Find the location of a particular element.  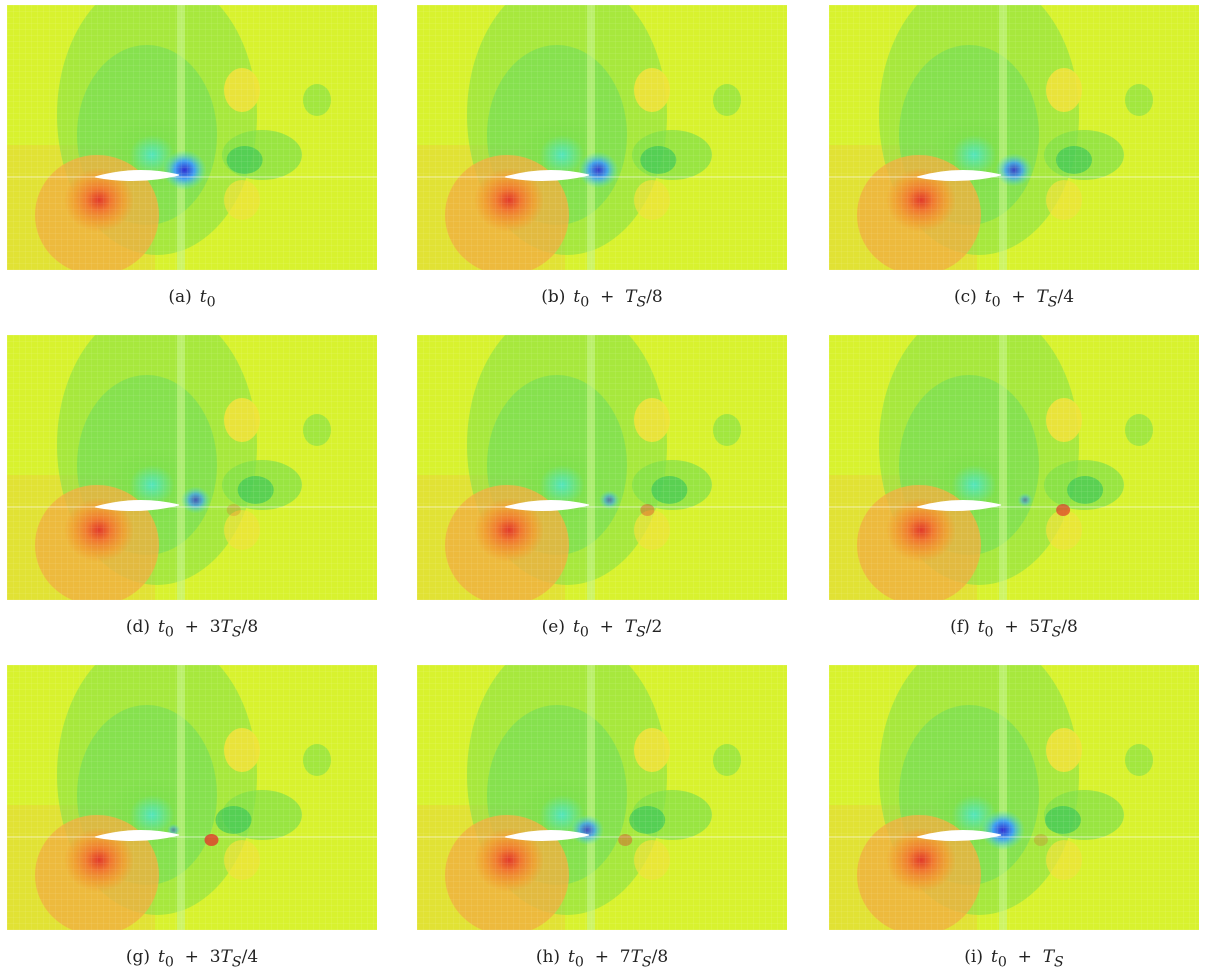

figure-panel: (h) t0 + 7TS/8 is located at coordinates (602, 817).